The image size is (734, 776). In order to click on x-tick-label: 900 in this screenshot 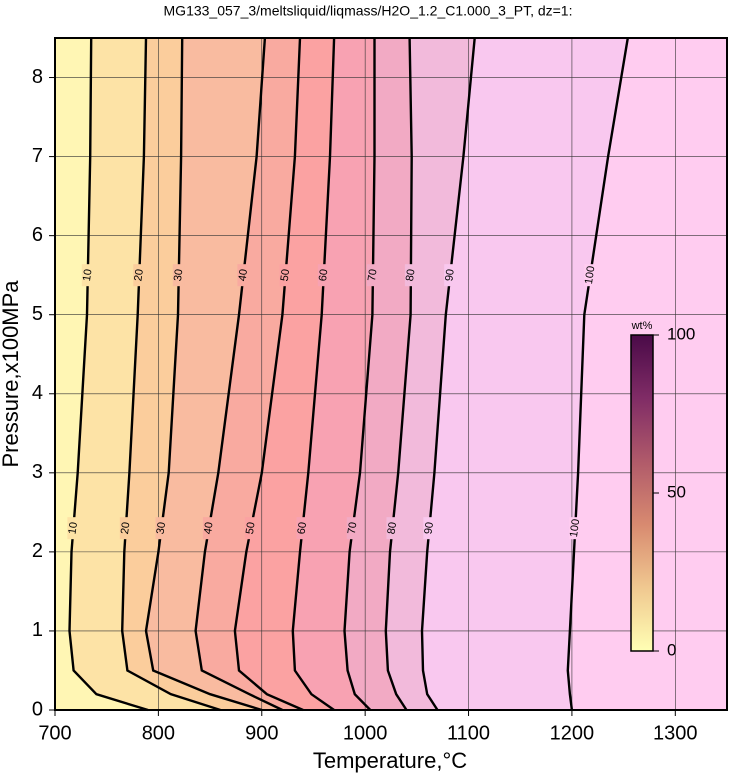, I will do `click(261, 733)`.